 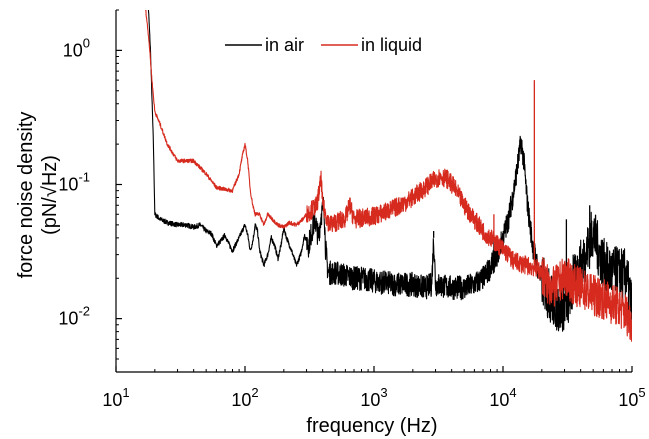 I want to click on y-tick-label: 10⁻¹, so click(x=74, y=182).